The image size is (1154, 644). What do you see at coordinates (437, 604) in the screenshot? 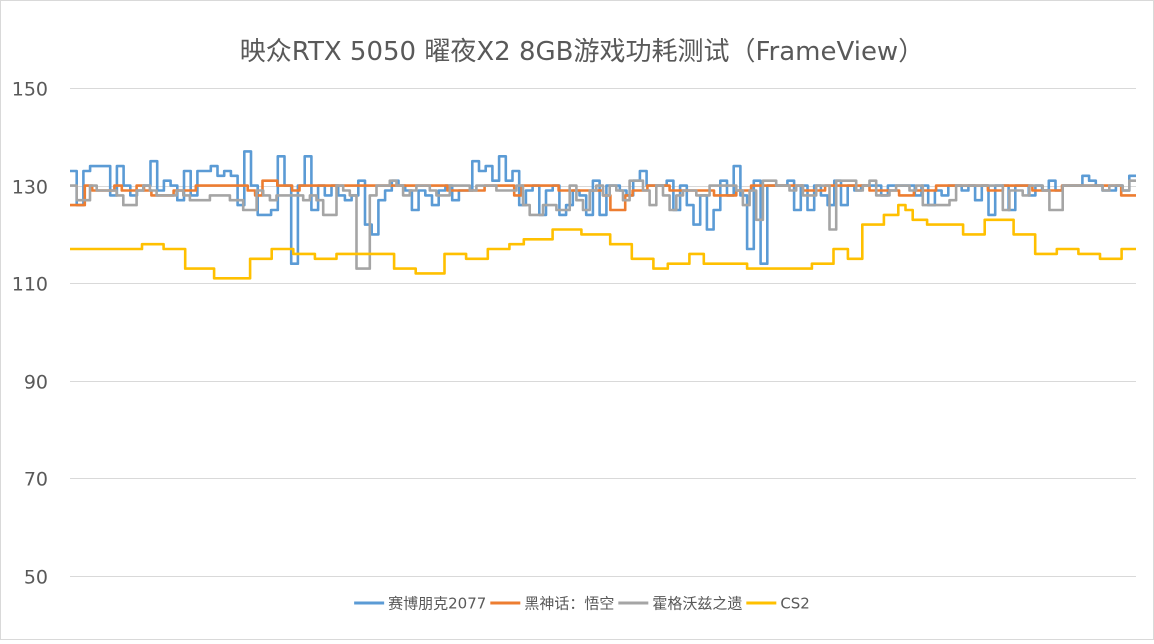
I see `legend-label-0: 赛博朋克2077` at bounding box center [437, 604].